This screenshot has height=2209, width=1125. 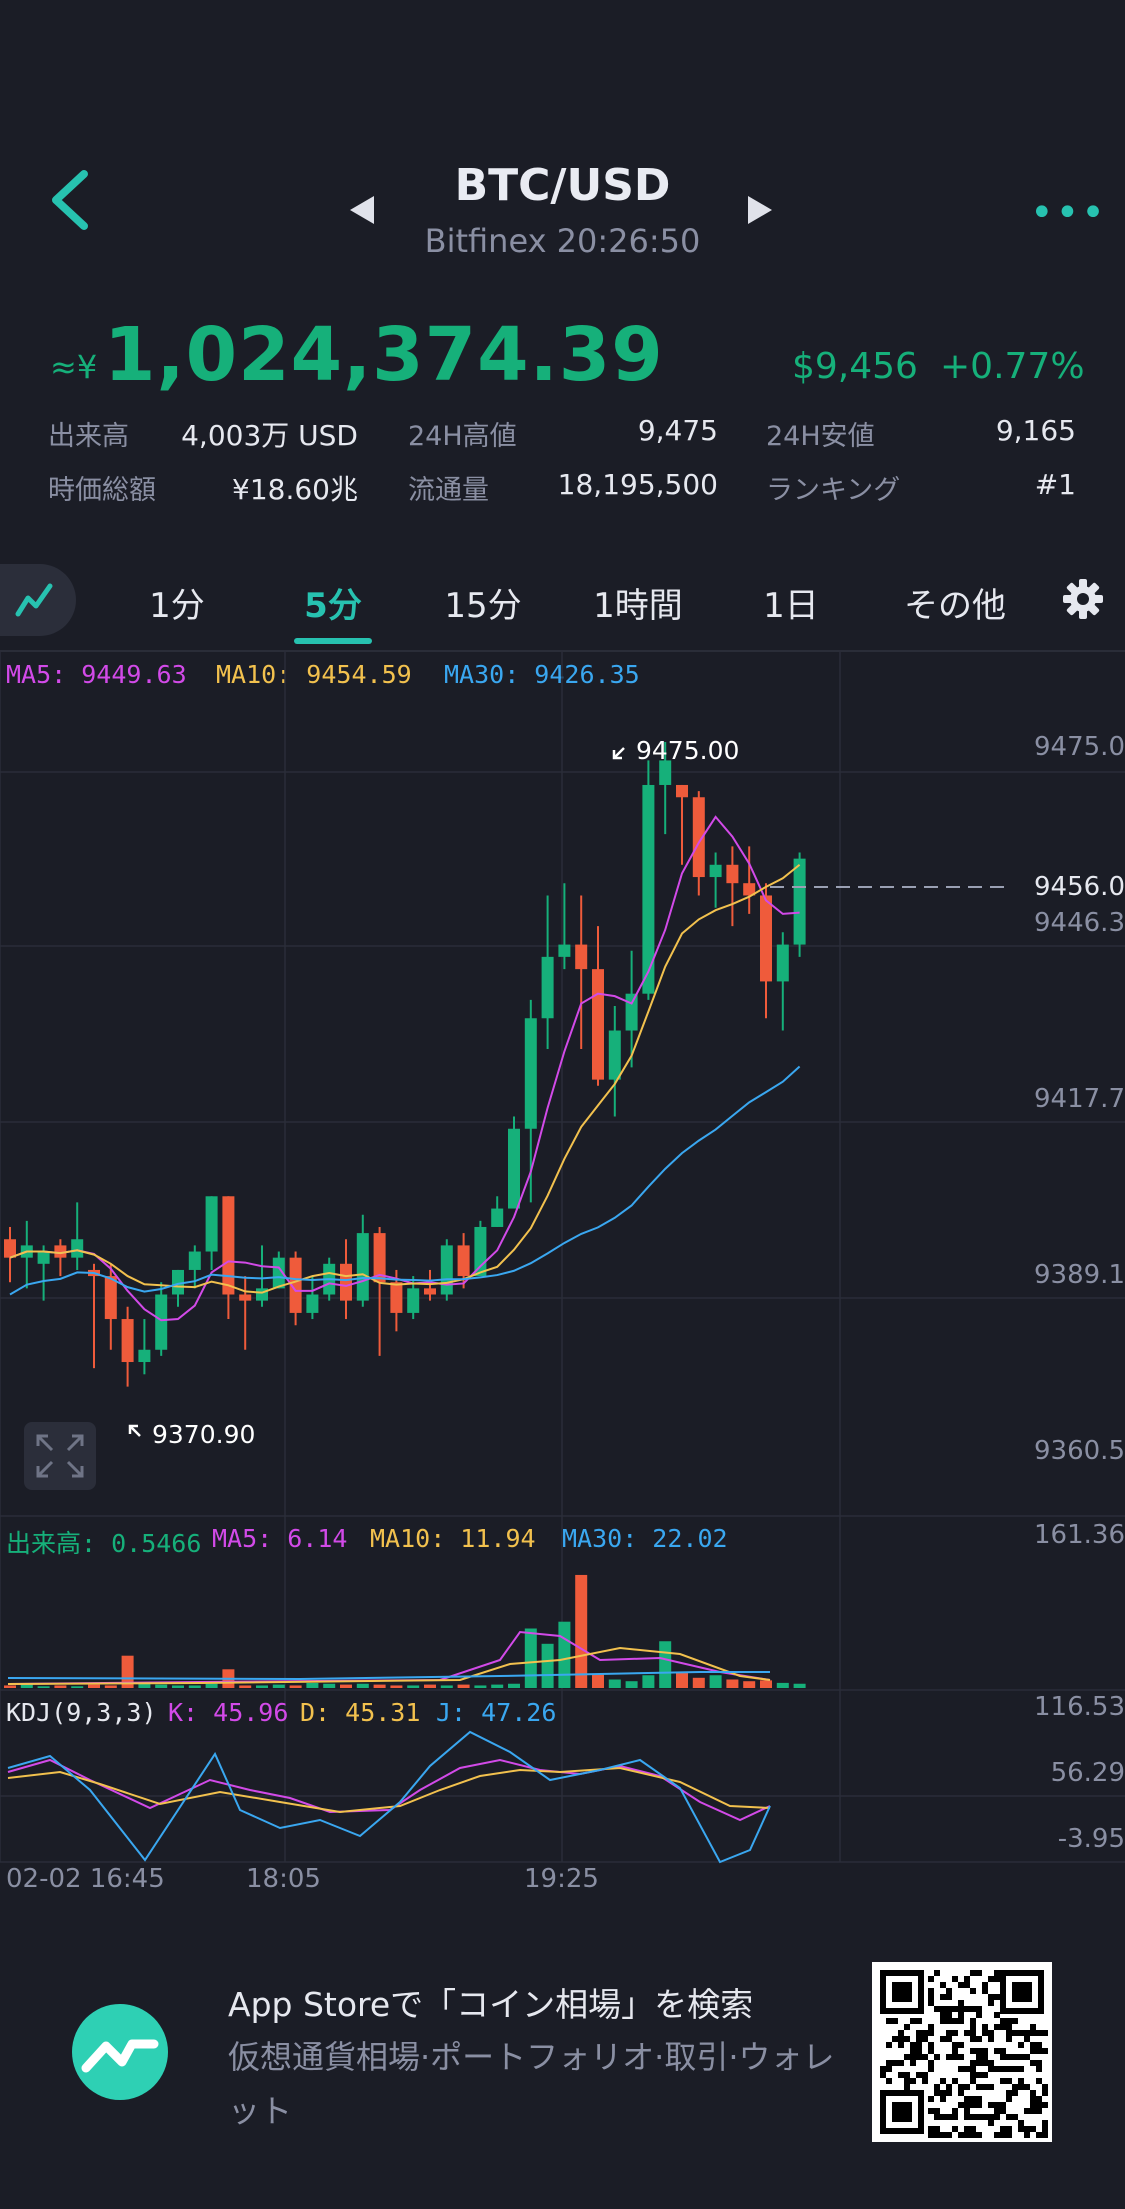 What do you see at coordinates (1068, 213) in the screenshot?
I see `more-icon: •••` at bounding box center [1068, 213].